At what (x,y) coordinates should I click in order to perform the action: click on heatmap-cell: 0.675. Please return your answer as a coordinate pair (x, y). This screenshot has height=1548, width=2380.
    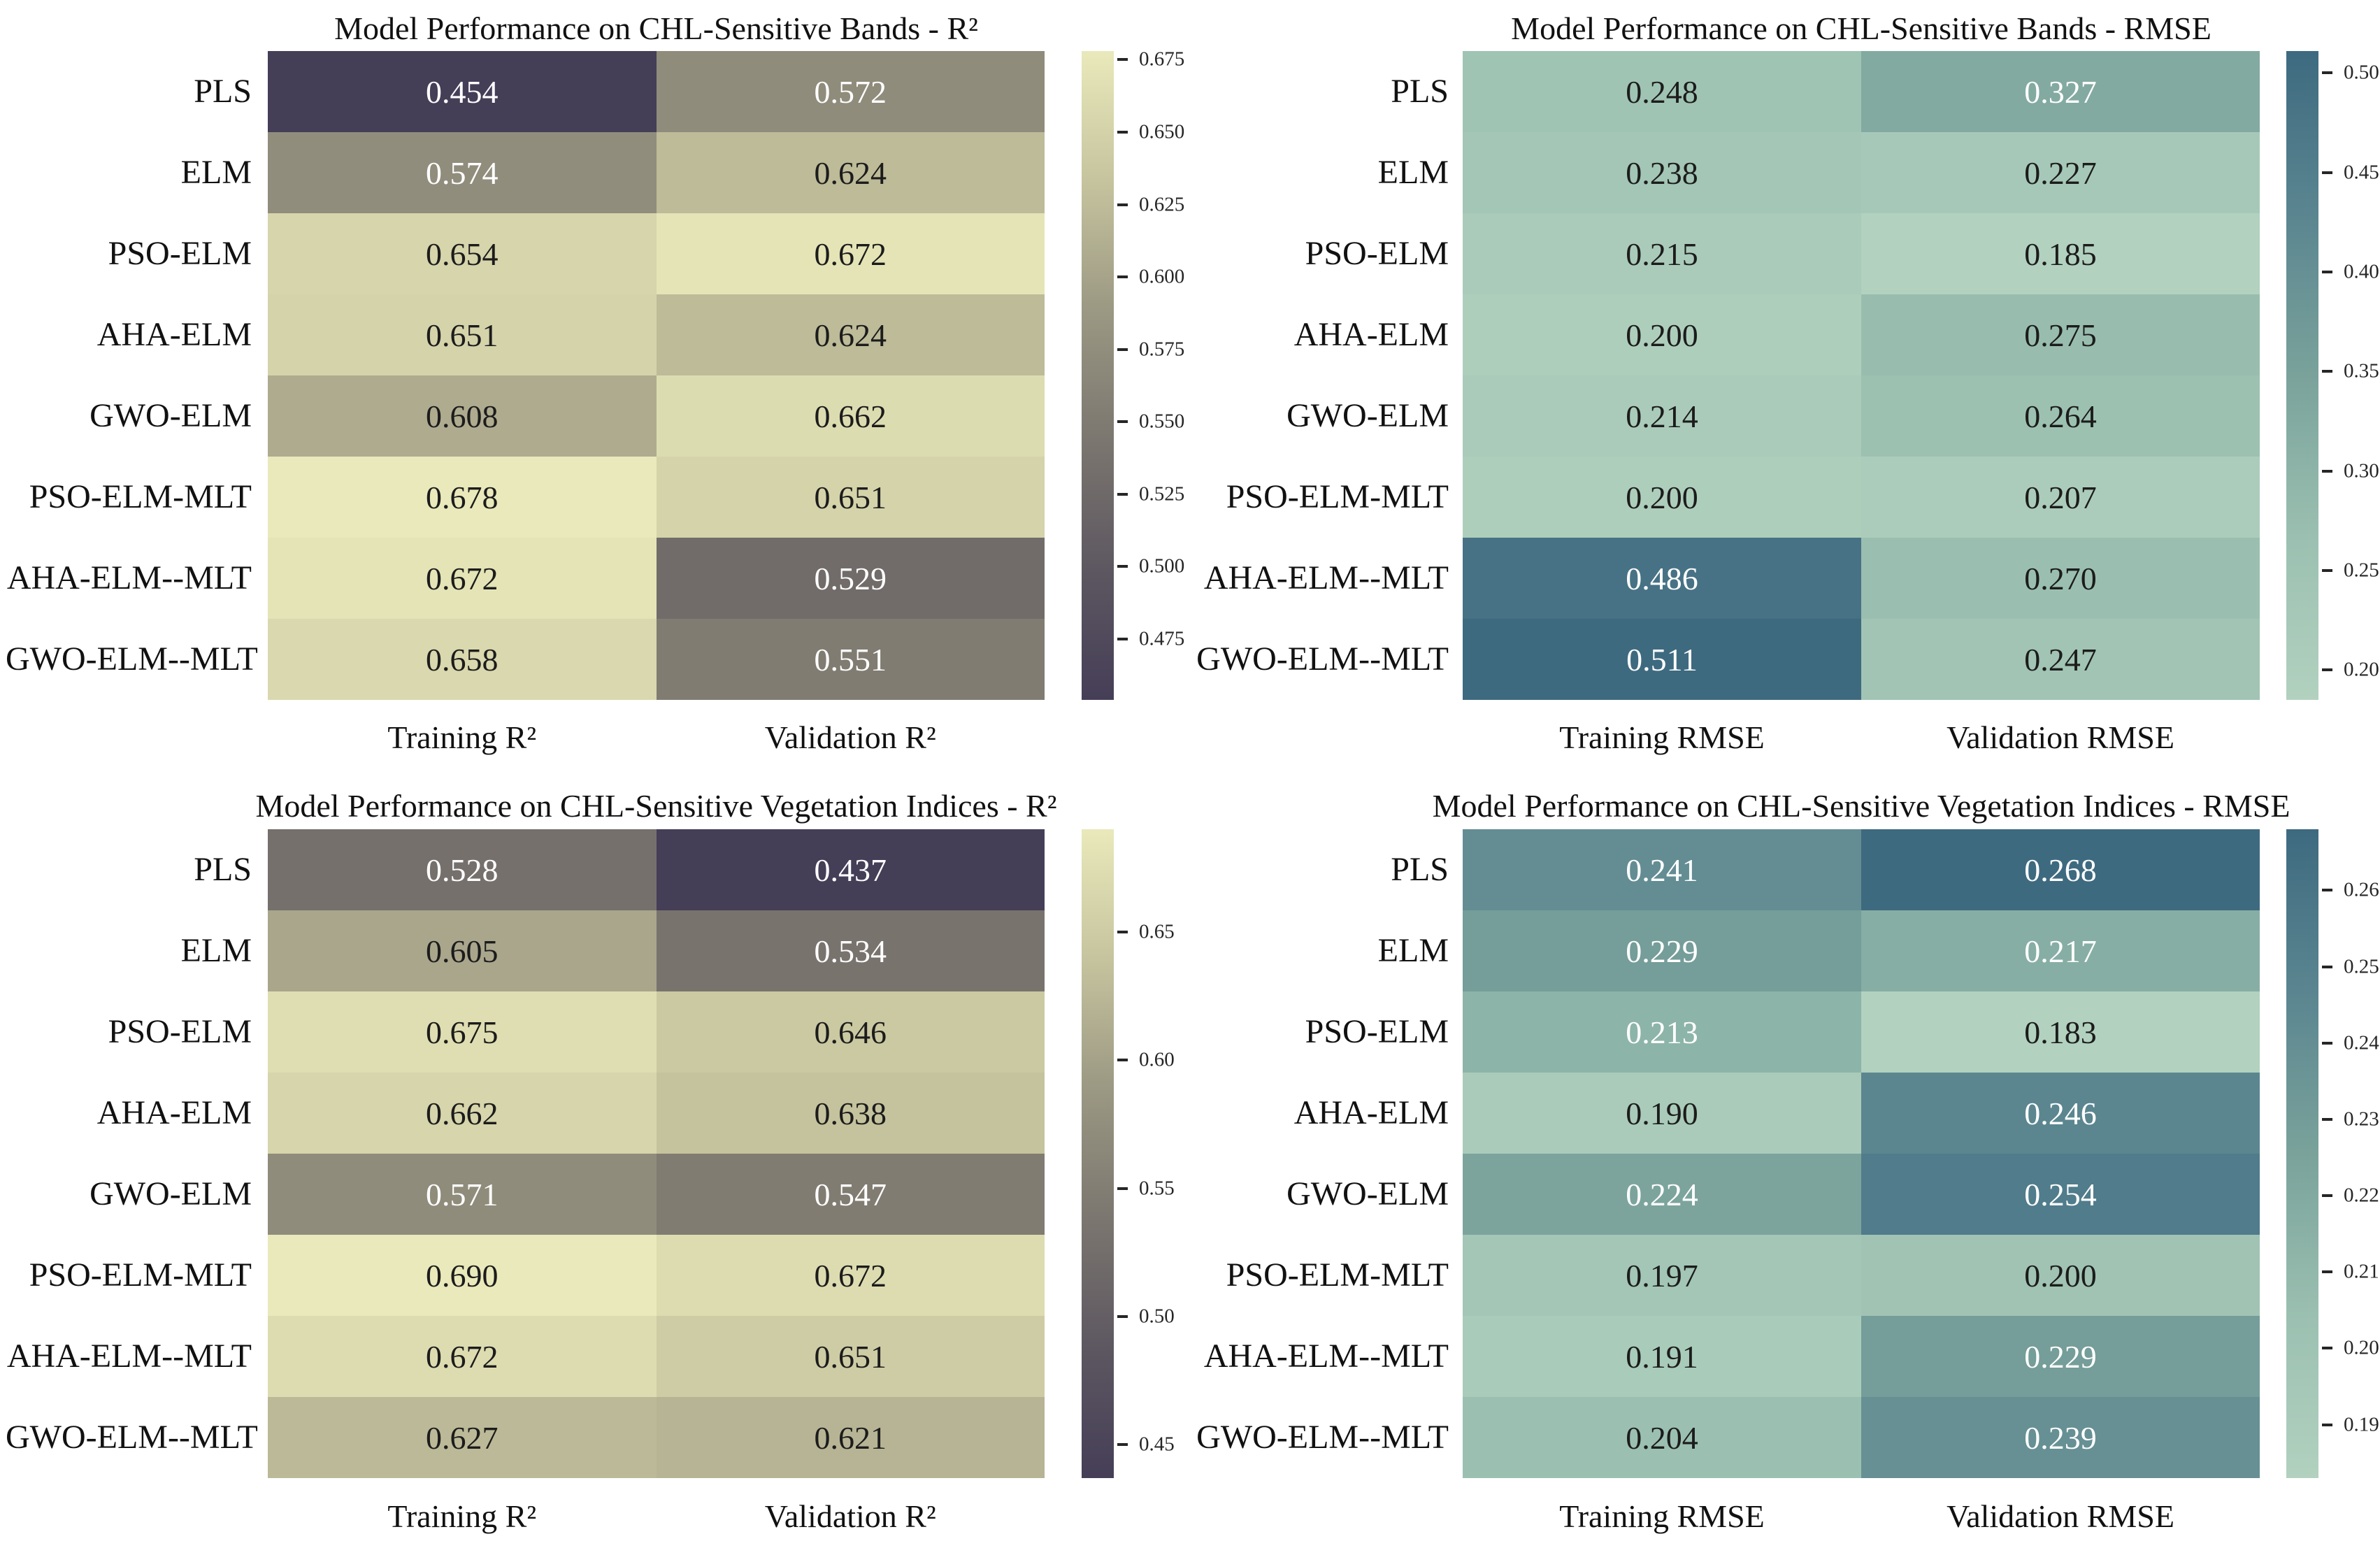
    Looking at the image, I should click on (462, 1032).